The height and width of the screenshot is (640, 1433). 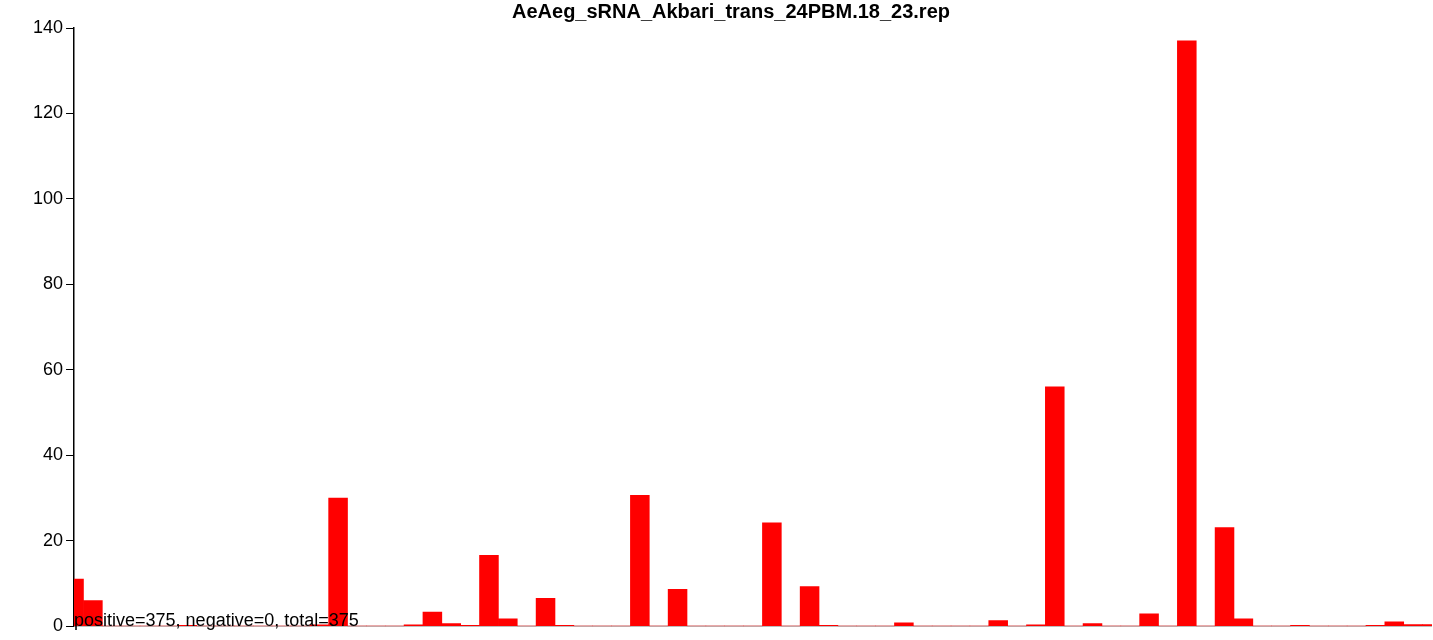 What do you see at coordinates (53, 454) in the screenshot?
I see `y-tick-label: 40` at bounding box center [53, 454].